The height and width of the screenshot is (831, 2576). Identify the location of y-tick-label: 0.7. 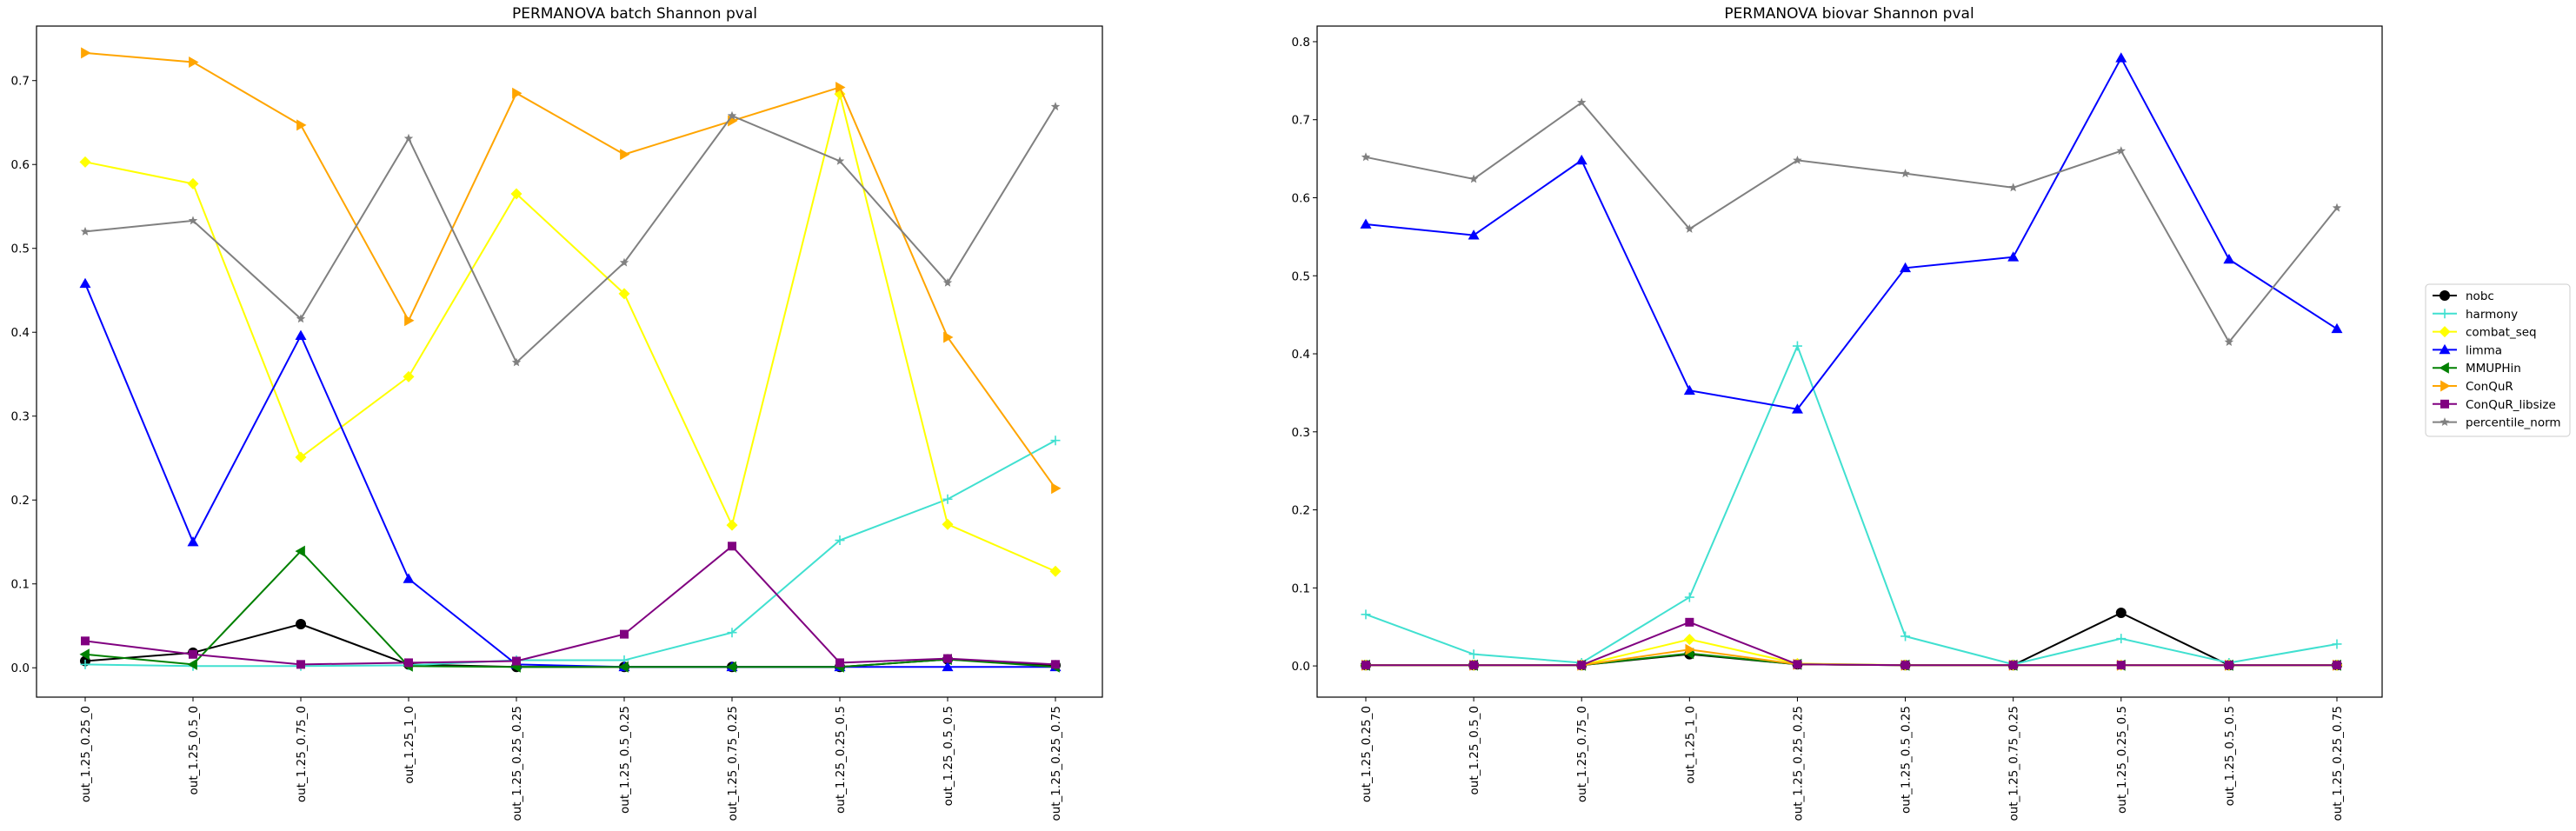
(20, 82).